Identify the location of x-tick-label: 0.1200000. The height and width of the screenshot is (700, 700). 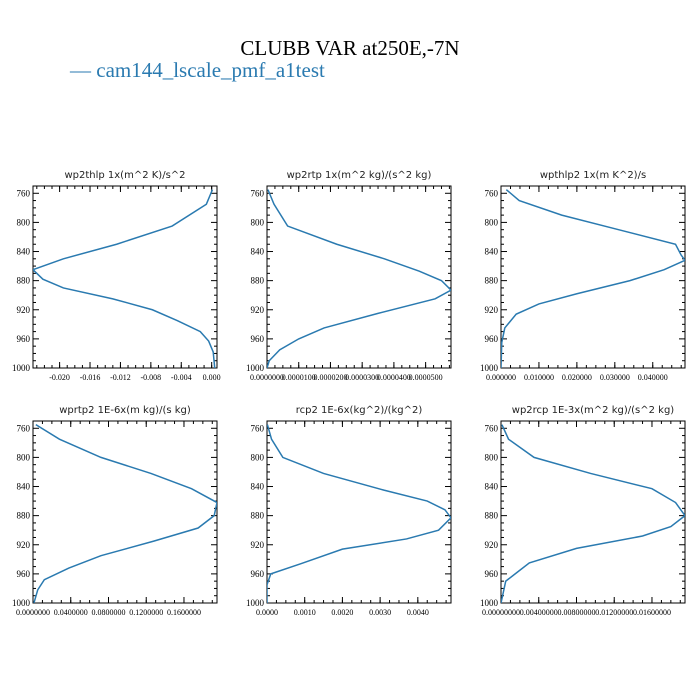
(146, 612).